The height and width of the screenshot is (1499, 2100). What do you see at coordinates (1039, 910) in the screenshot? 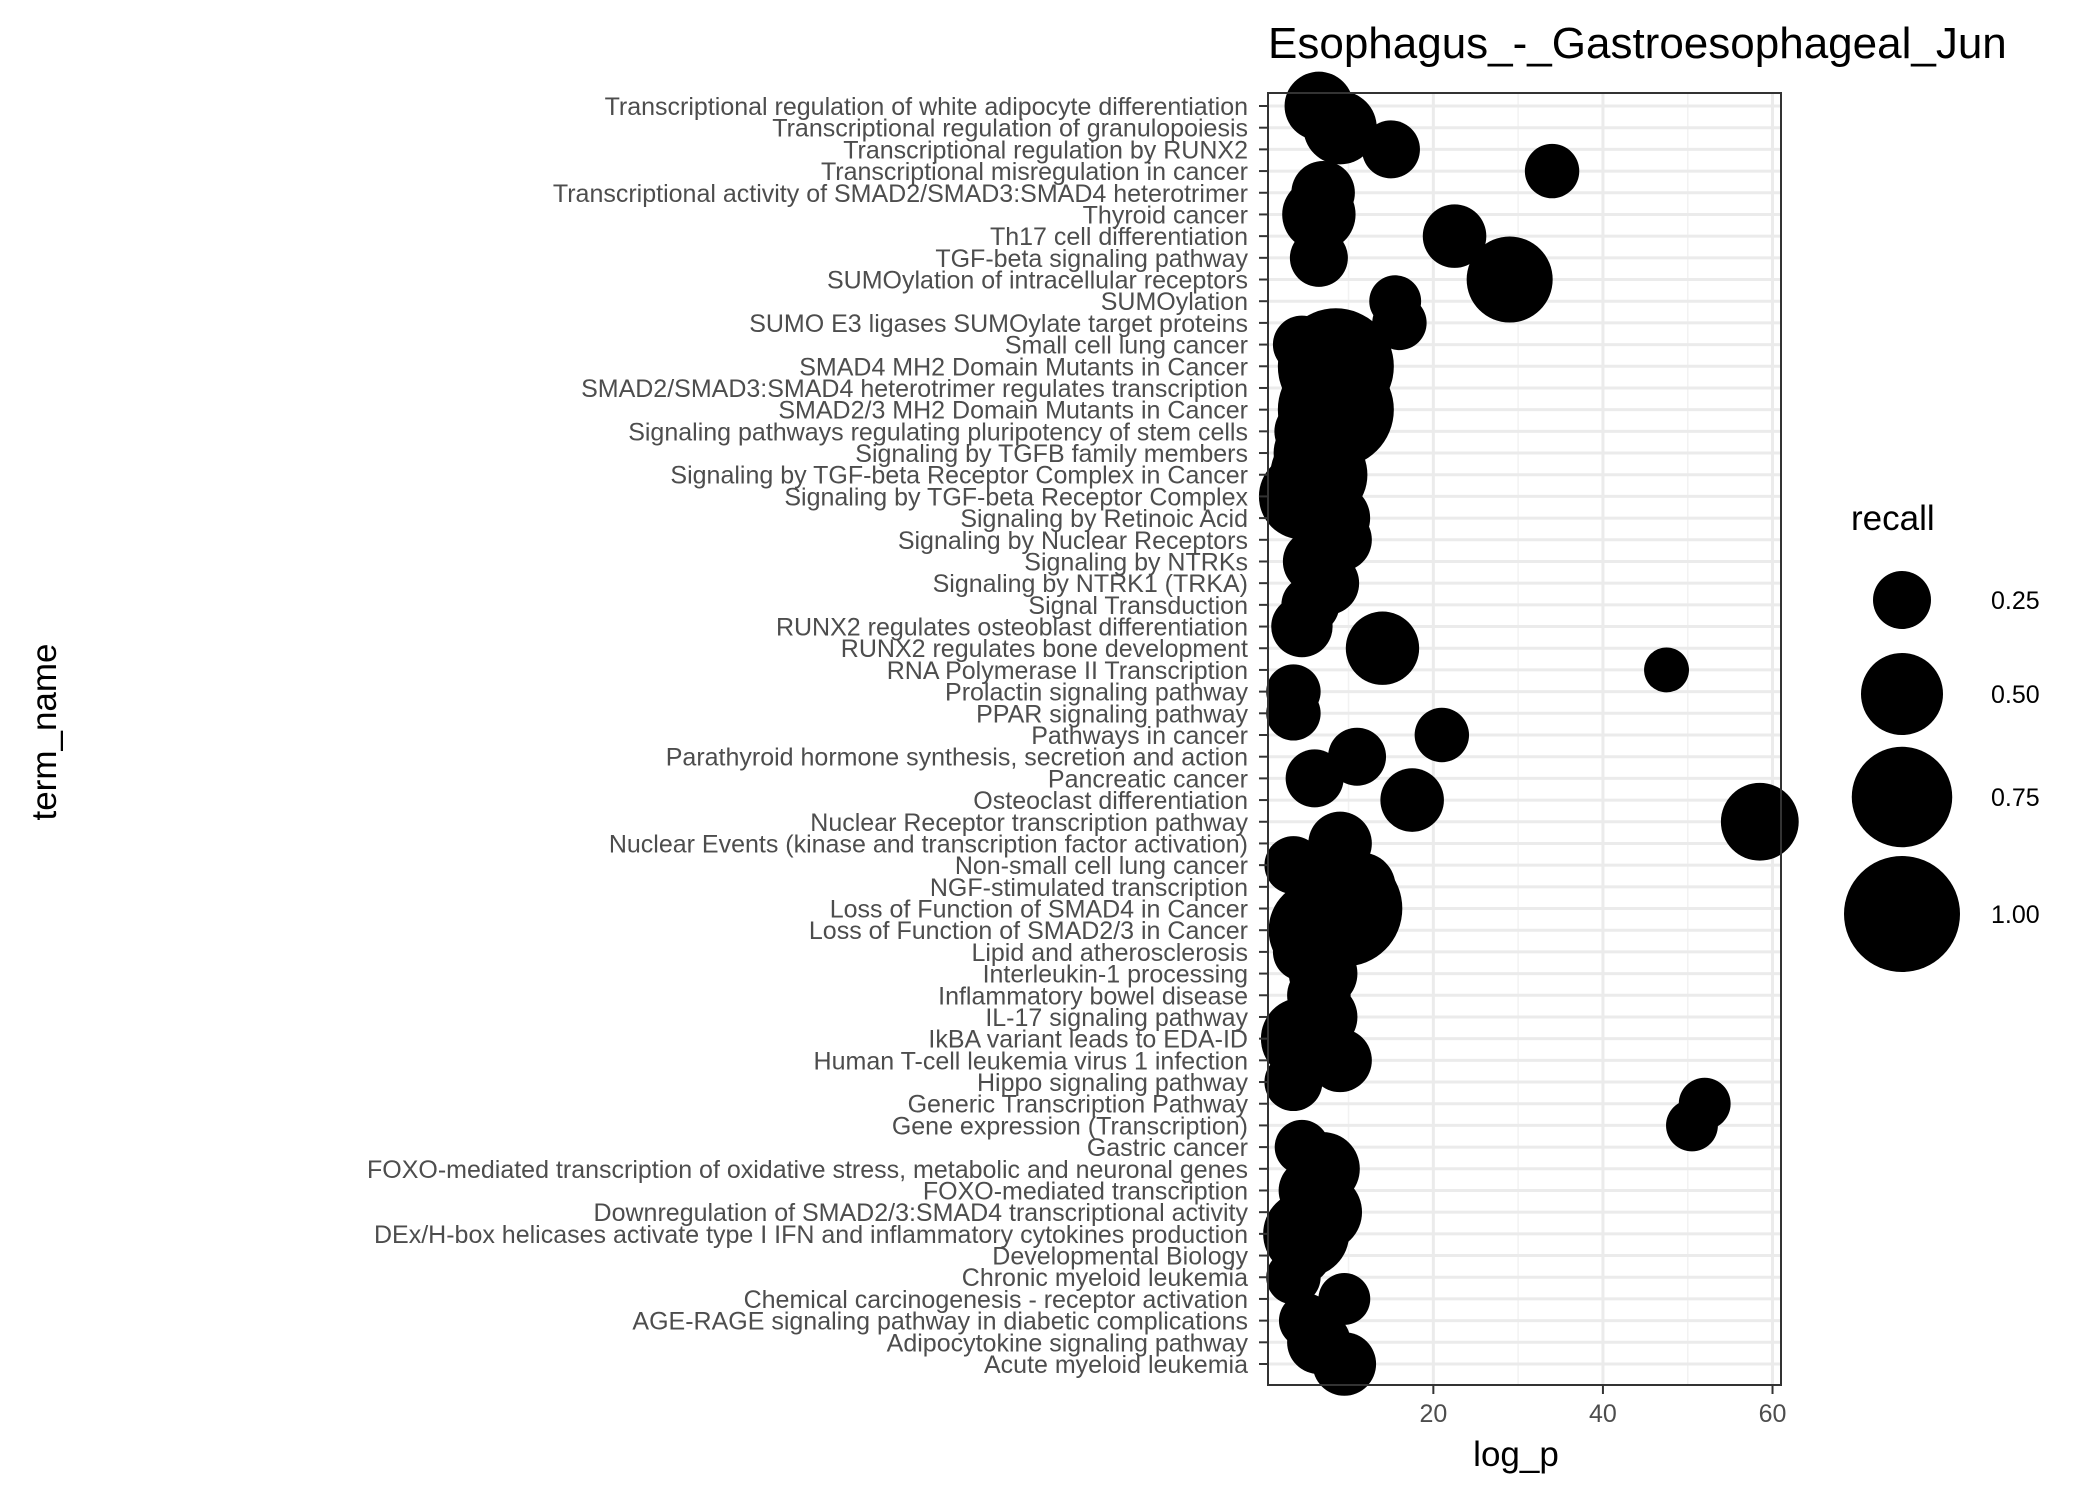
I see `y-tick-label: Loss of Function of SMAD4 in Cancer` at bounding box center [1039, 910].